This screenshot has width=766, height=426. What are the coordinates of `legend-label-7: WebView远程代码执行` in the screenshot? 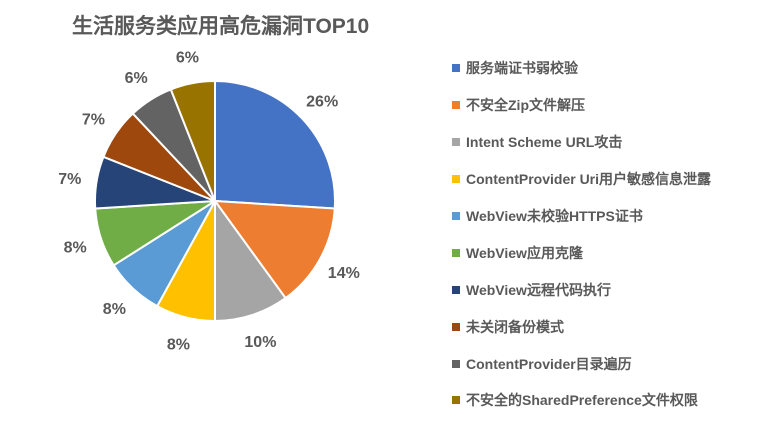 It's located at (538, 289).